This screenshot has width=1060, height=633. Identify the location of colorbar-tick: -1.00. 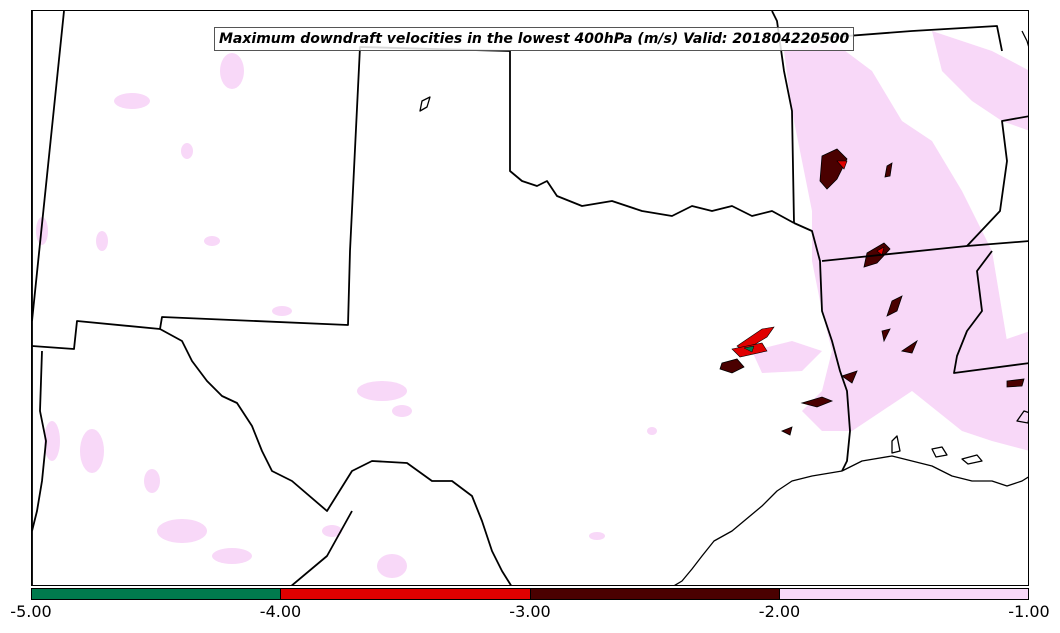
(1029, 611).